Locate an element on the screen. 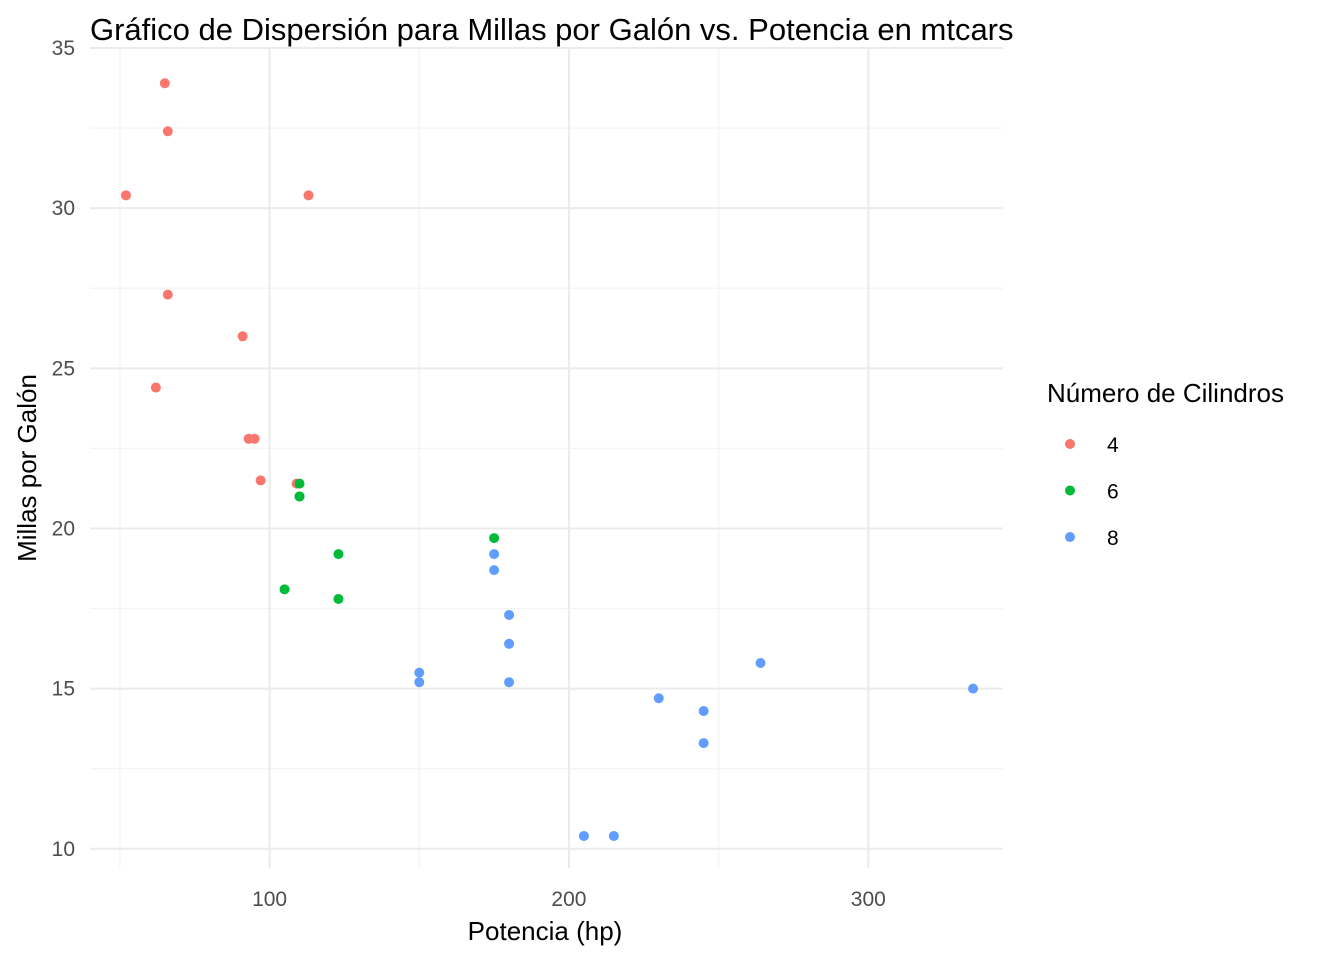  y-axis-ticks: 10 15 20 25 30 35 is located at coordinates (63, 449).